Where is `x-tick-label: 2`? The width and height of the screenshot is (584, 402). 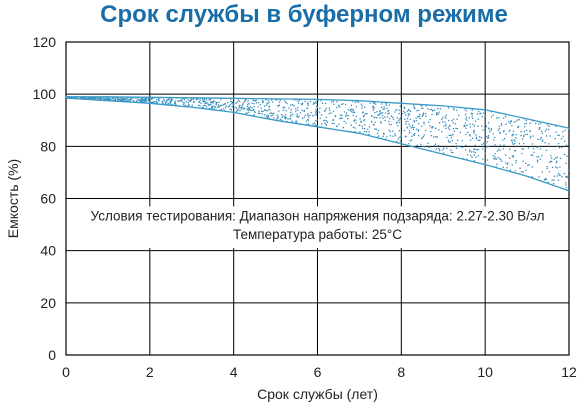 x-tick-label: 2 is located at coordinates (150, 372).